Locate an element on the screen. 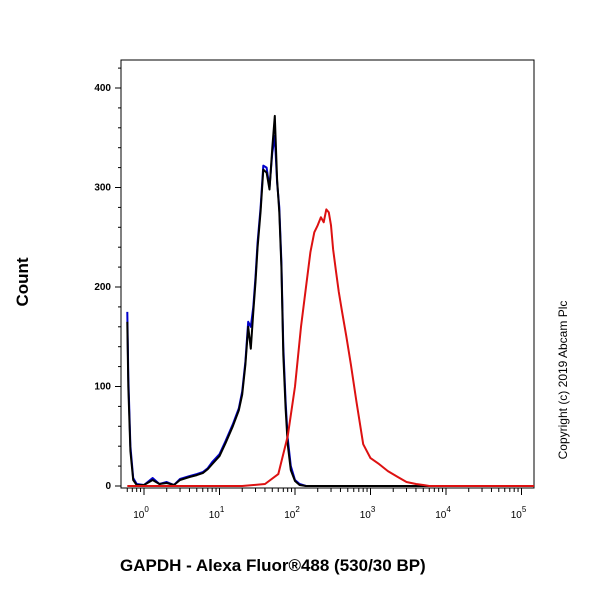 Image resolution: width=600 pixels, height=600 pixels. x-tick-label: 10² is located at coordinates (292, 513).